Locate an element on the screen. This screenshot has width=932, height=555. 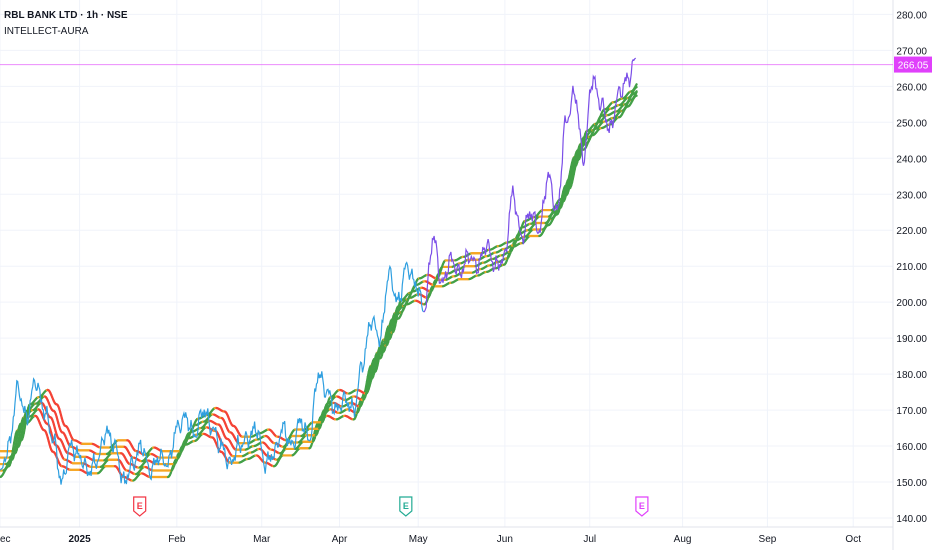
y-tick-label: 140.00 is located at coordinates (911, 519).